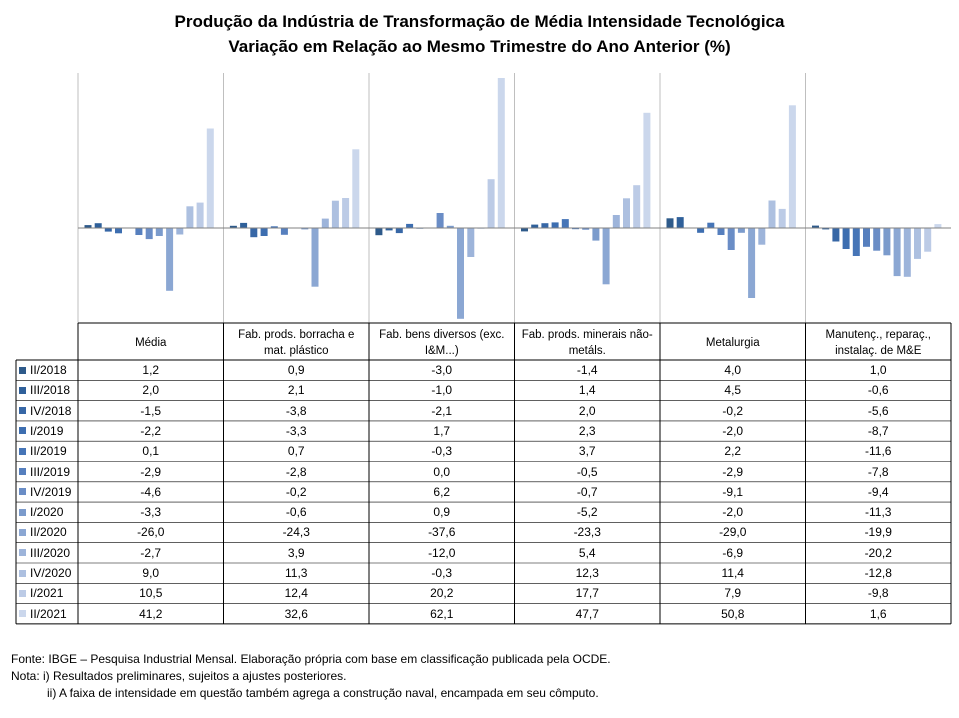 The width and height of the screenshot is (959, 718). I want to click on data-label: -1,5, so click(151, 410).